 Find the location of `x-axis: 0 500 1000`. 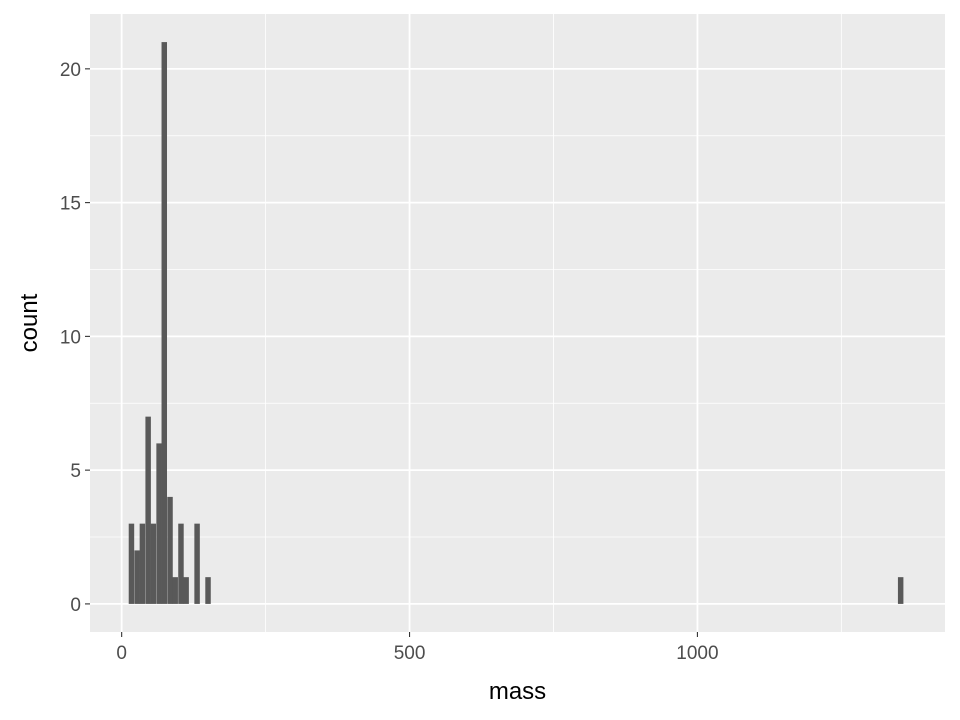

x-axis: 0 500 1000 is located at coordinates (417, 648).